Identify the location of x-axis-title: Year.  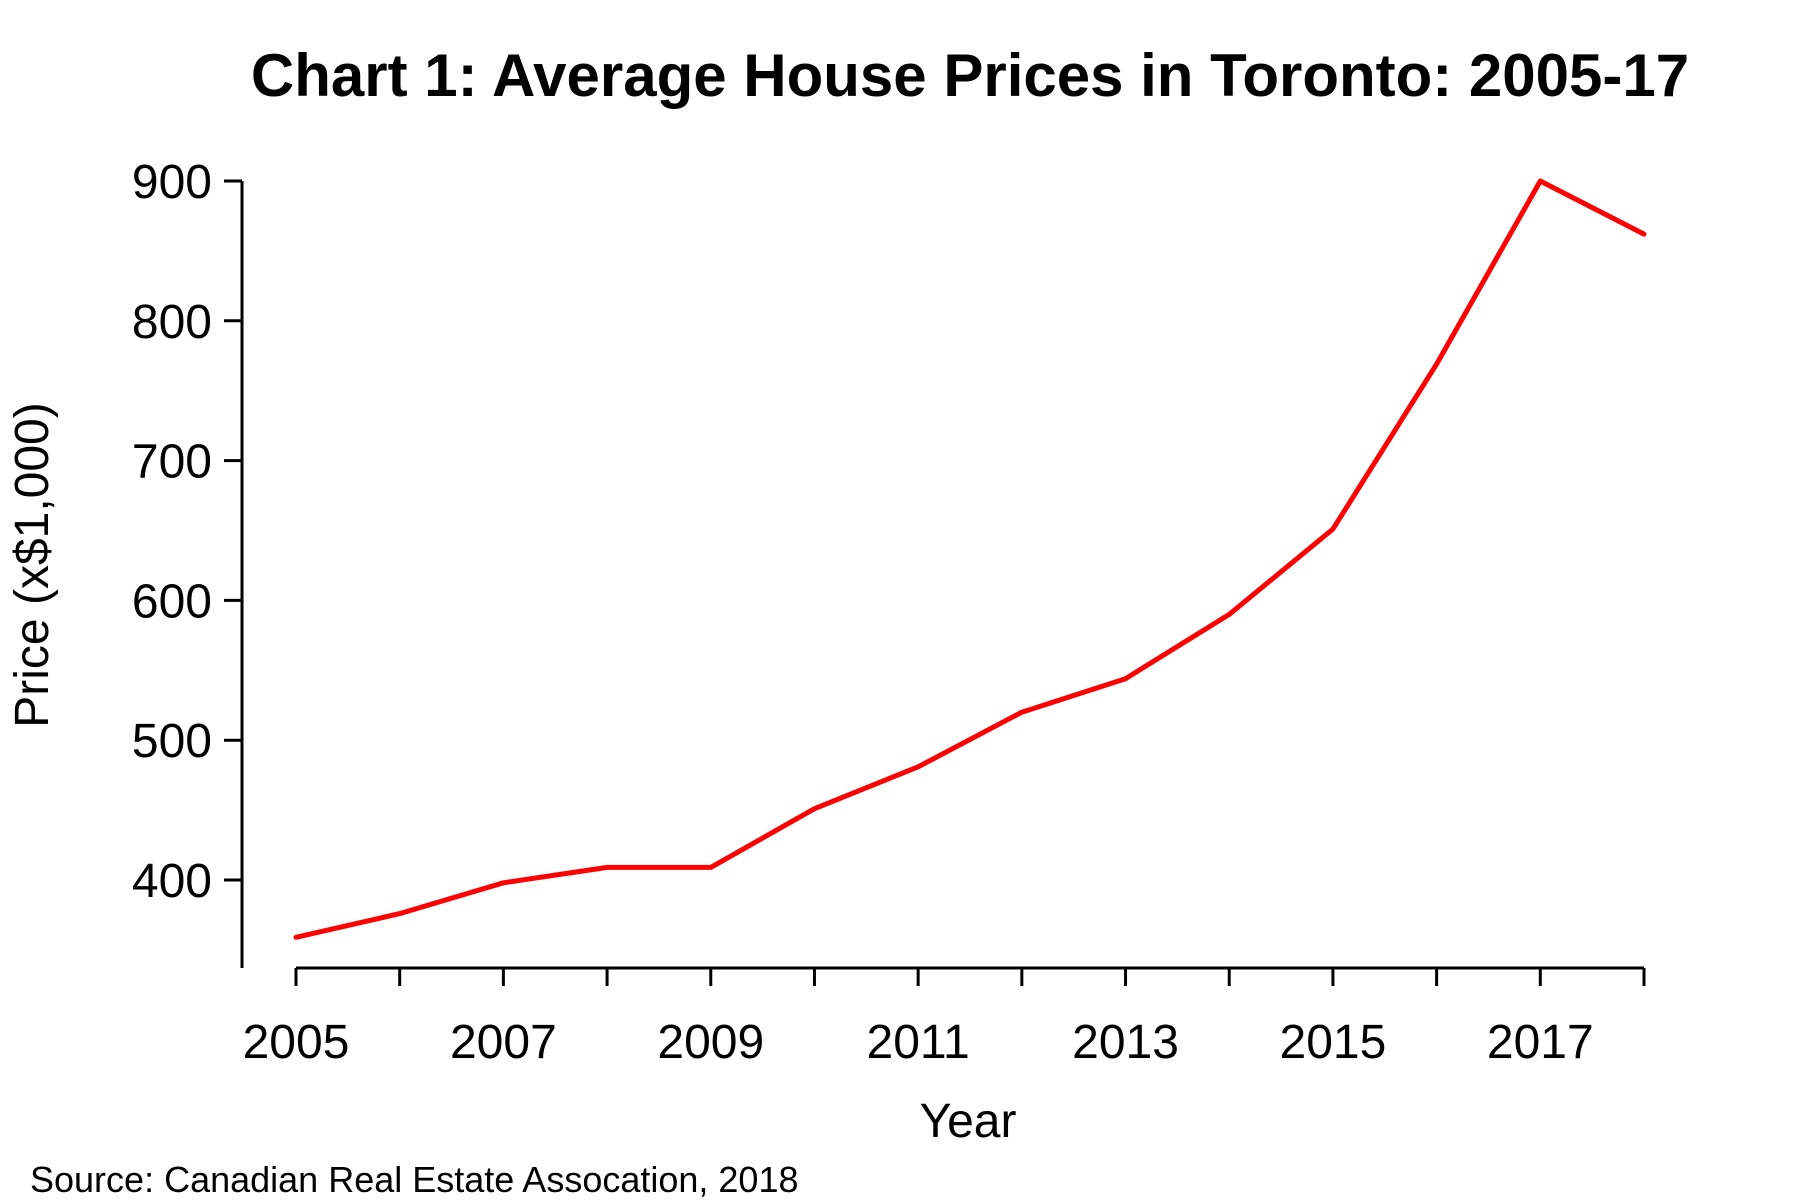
(968, 1121).